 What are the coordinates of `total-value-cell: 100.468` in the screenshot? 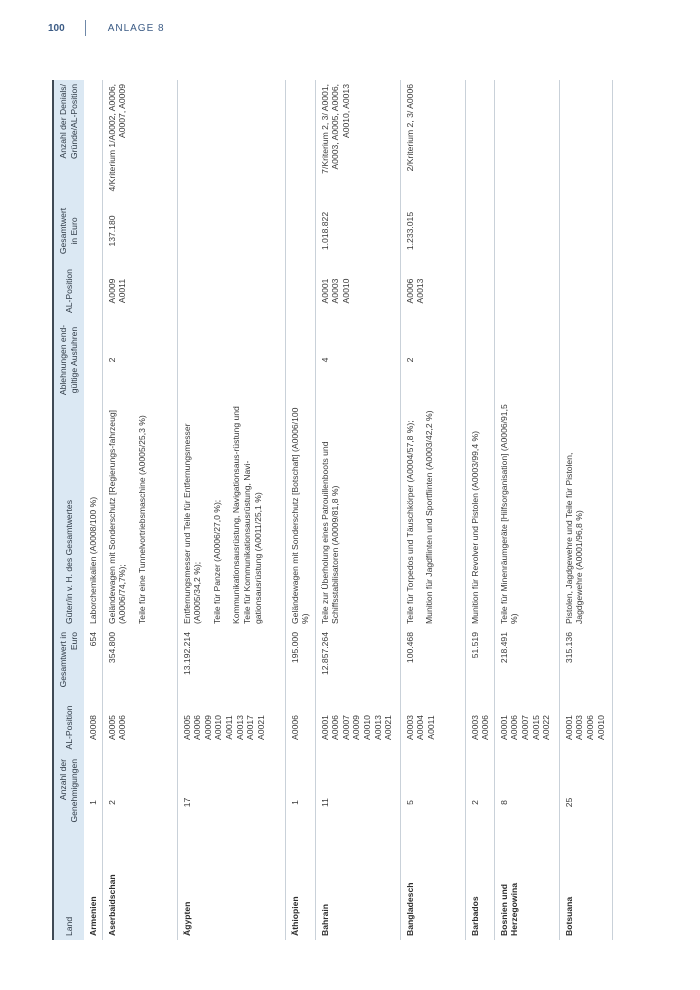 It's located at (433, 664).